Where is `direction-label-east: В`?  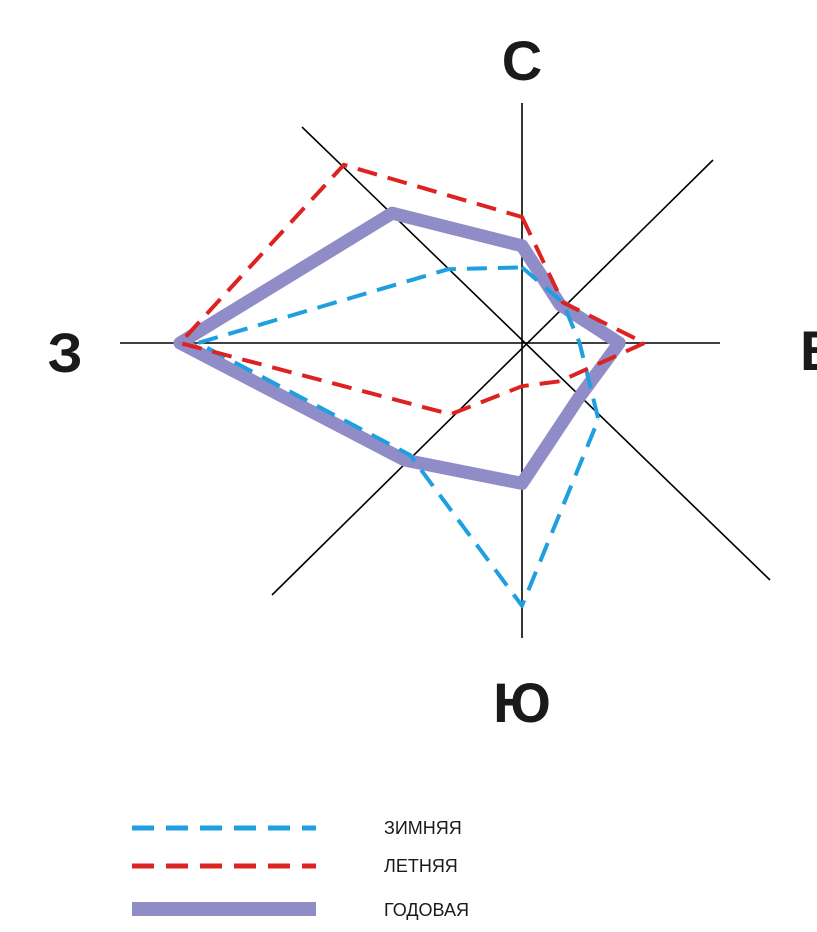 direction-label-east: В is located at coordinates (808, 350).